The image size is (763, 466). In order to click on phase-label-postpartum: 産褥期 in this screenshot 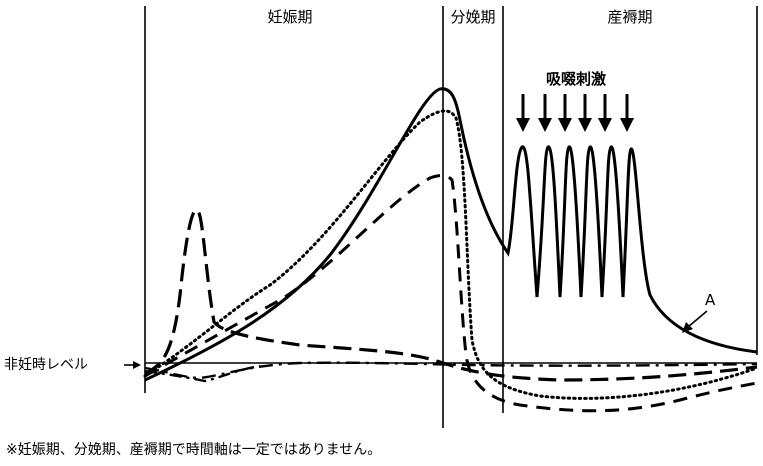, I will do `click(629, 17)`.